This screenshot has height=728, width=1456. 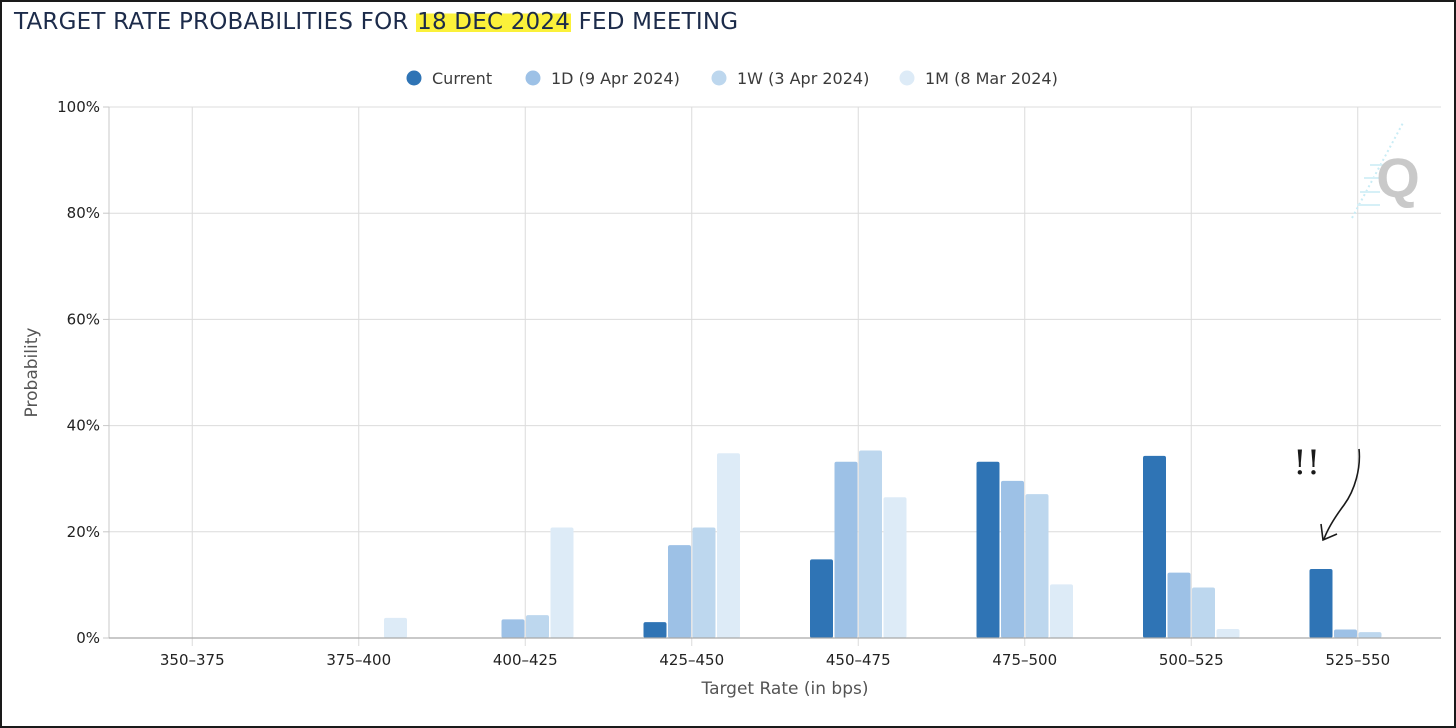 What do you see at coordinates (32, 373) in the screenshot?
I see `y-axis-title: Probability` at bounding box center [32, 373].